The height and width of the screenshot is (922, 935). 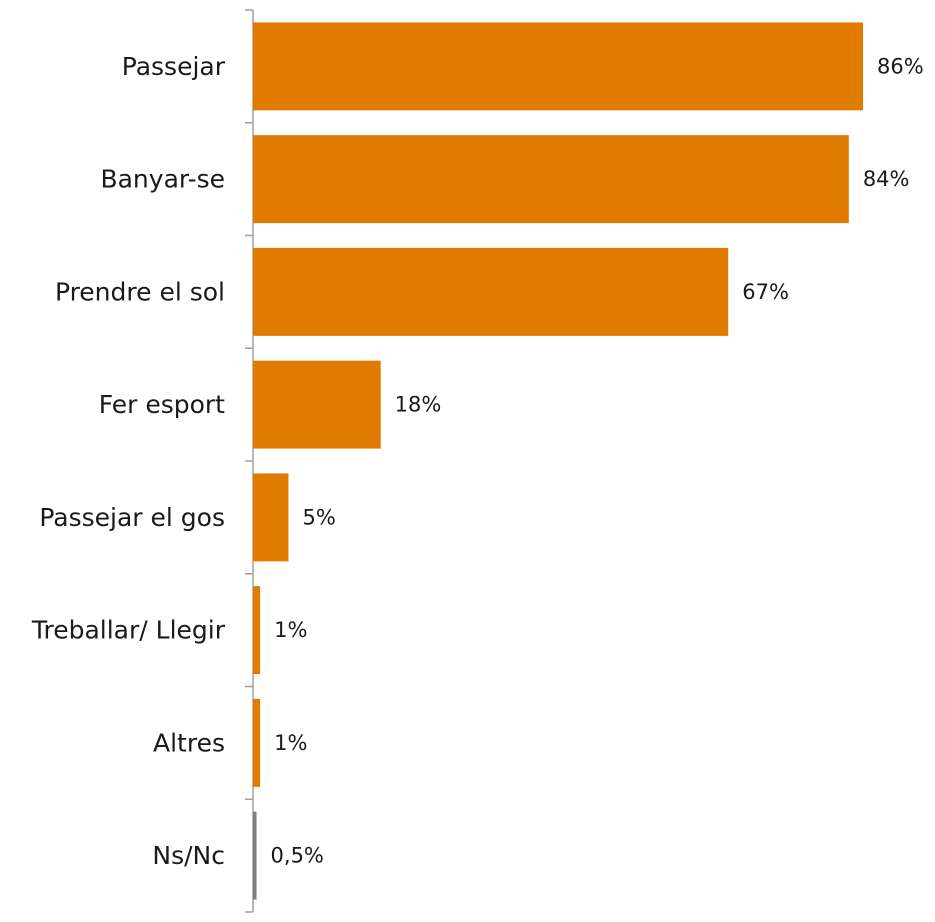 I want to click on data-label: 18%, so click(x=418, y=405).